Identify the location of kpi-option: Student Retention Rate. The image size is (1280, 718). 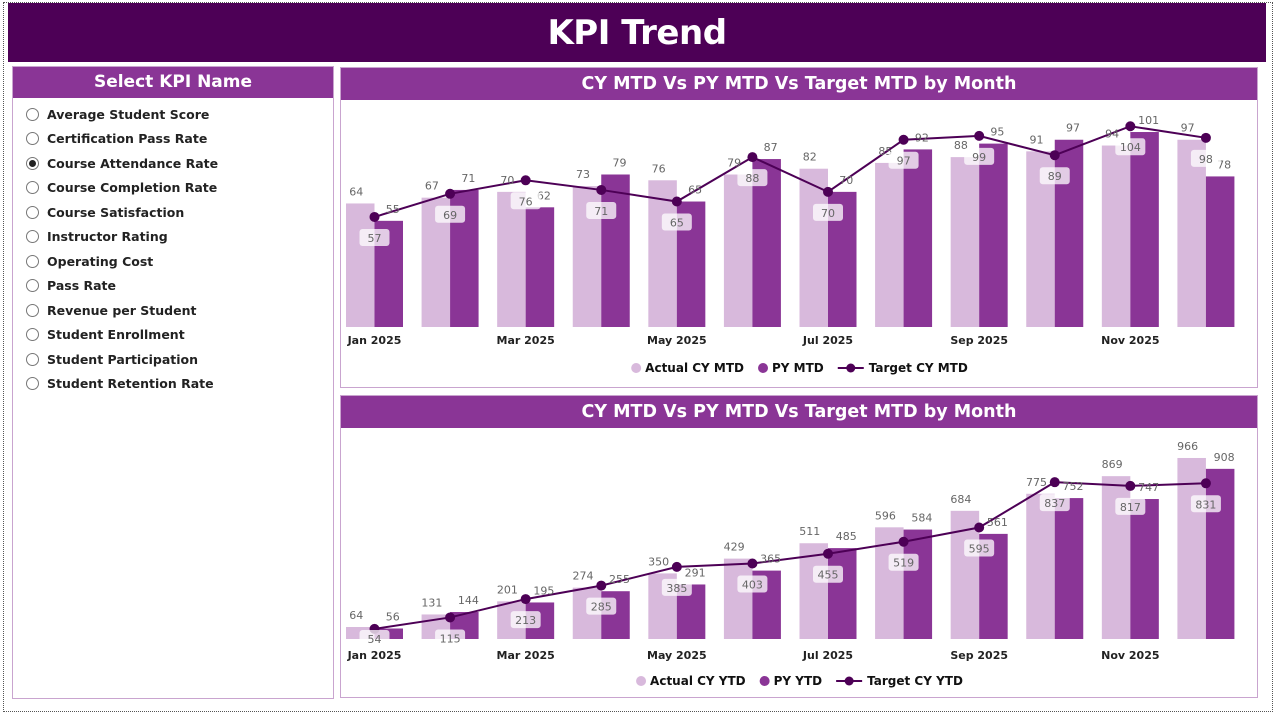
(179, 384).